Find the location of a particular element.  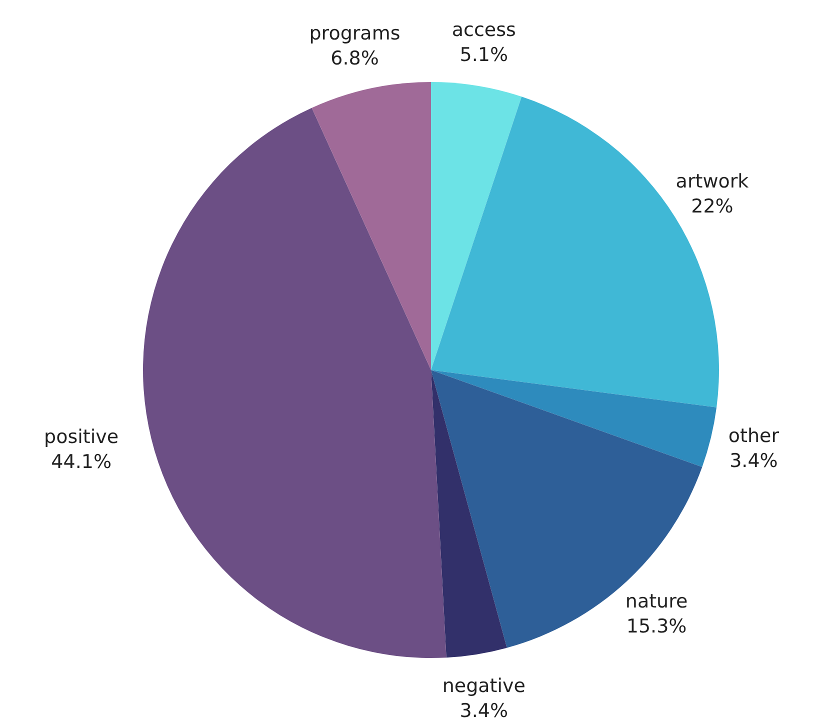

slice-label: other is located at coordinates (754, 435).